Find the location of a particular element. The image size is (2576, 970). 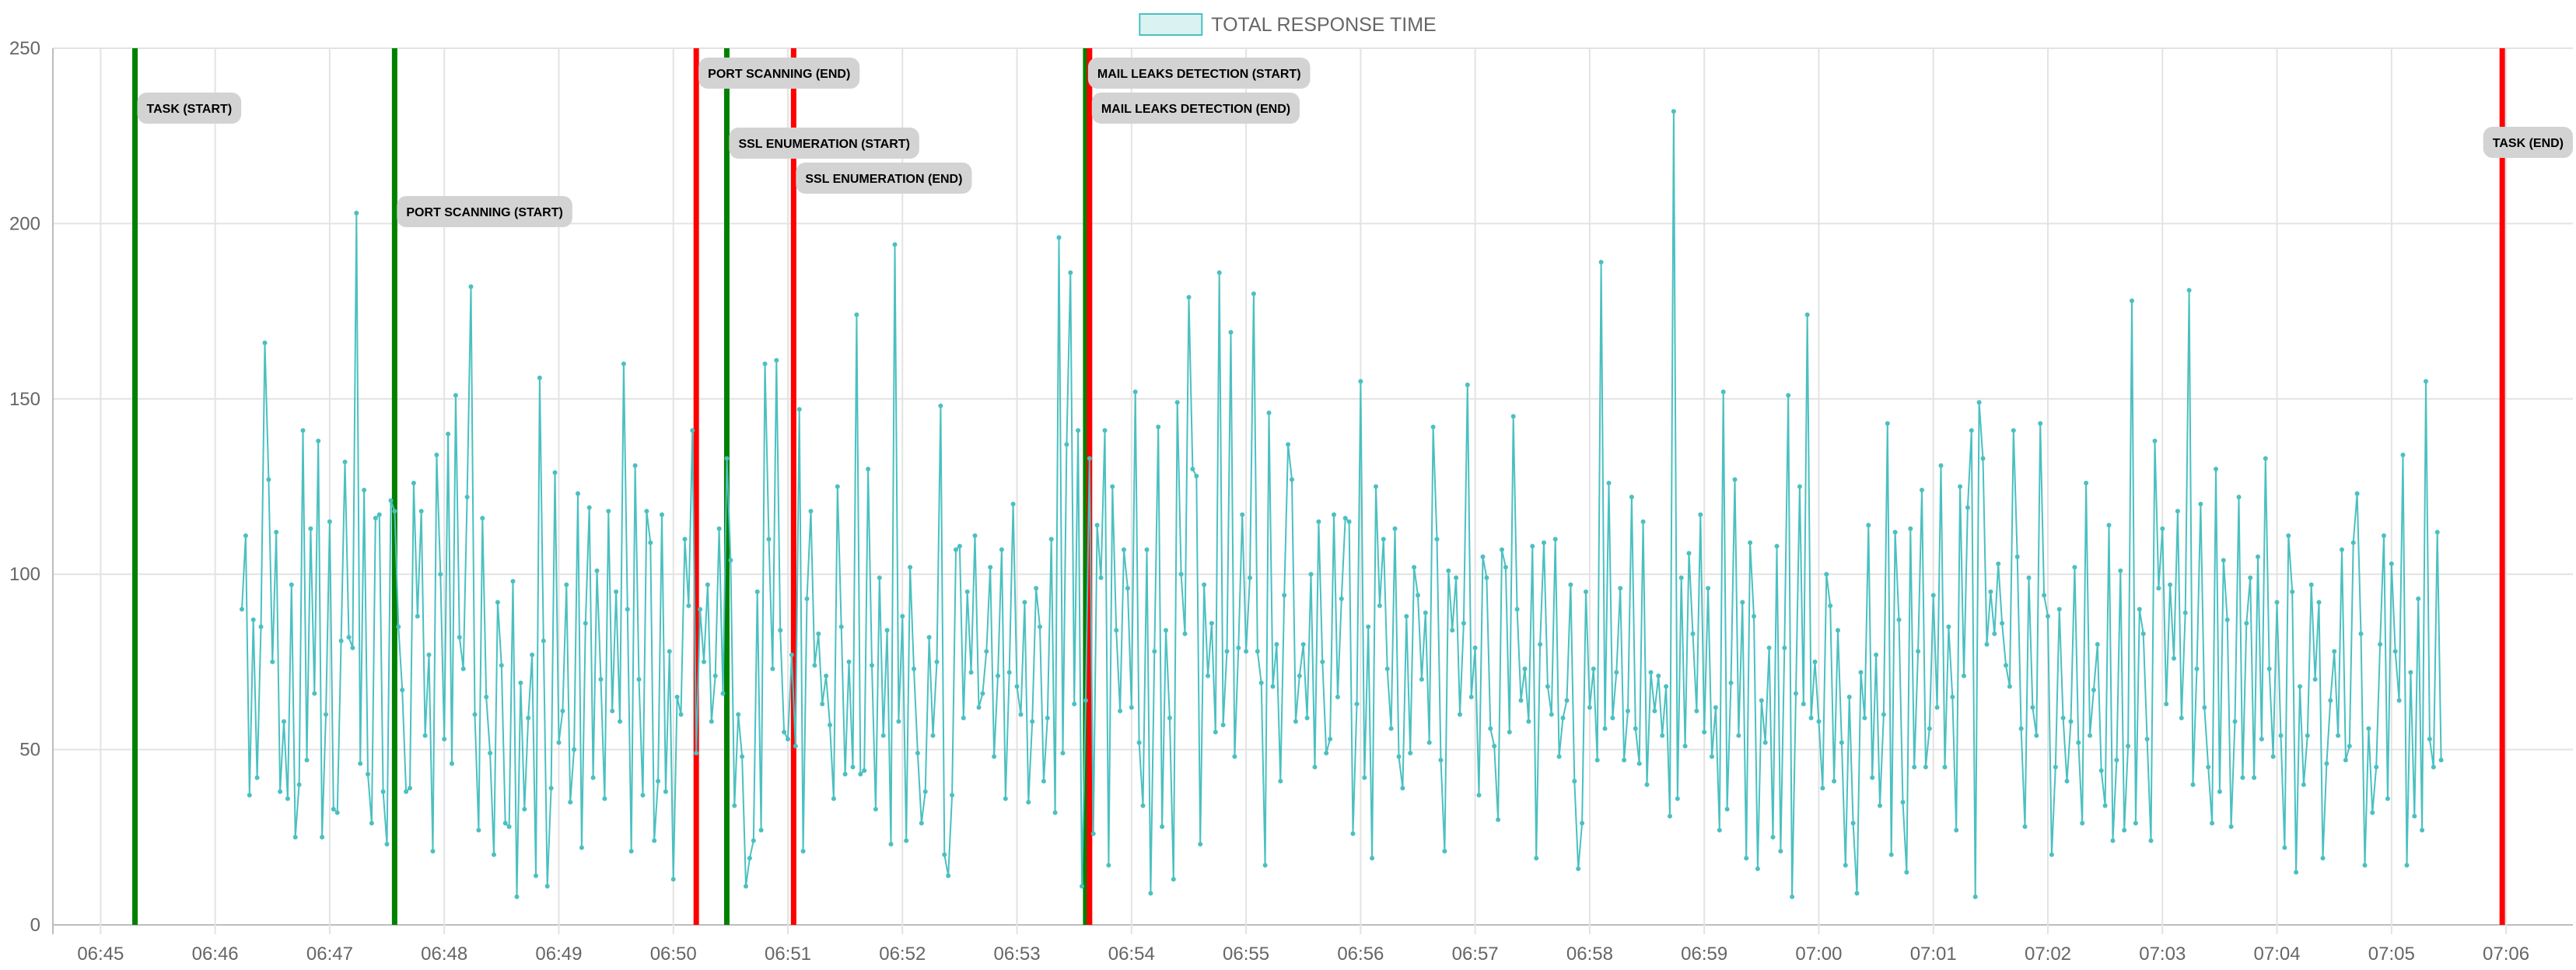

annotation-label: PORT SCANNING (START) is located at coordinates (484, 211).